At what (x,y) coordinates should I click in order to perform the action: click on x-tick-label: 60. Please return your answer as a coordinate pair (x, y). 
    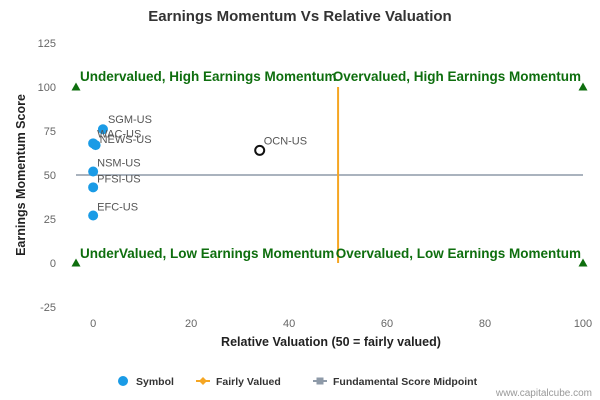
    Looking at the image, I should click on (387, 324).